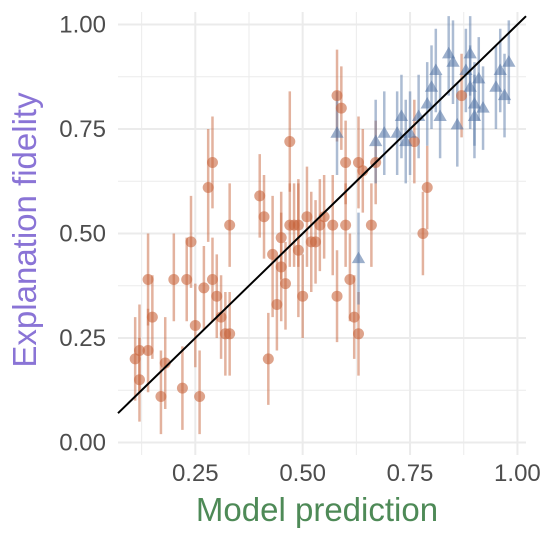 Image resolution: width=540 pixels, height=540 pixels. What do you see at coordinates (410, 473) in the screenshot?
I see `x-tick-label: 0.75` at bounding box center [410, 473].